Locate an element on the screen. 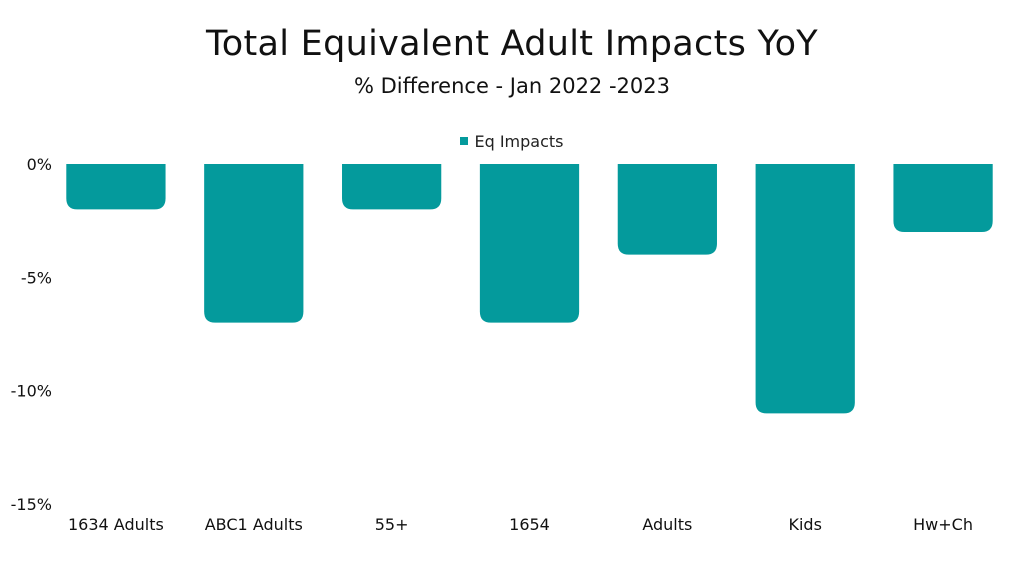 The width and height of the screenshot is (1024, 576). x-category-label: 1654 is located at coordinates (529, 524).